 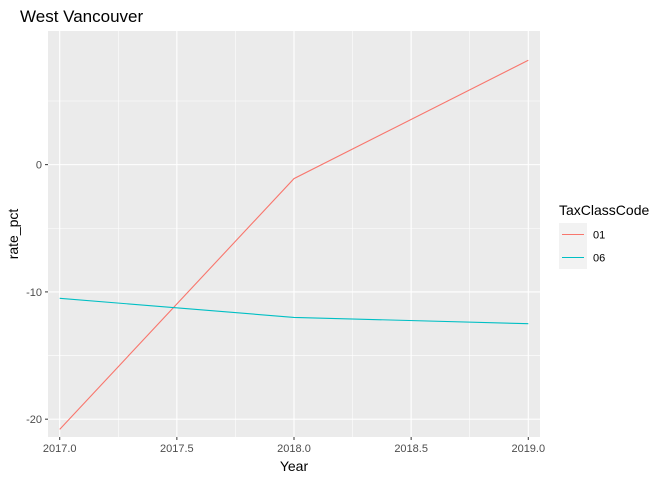 I want to click on y-tick-label: -20, so click(x=34, y=420).